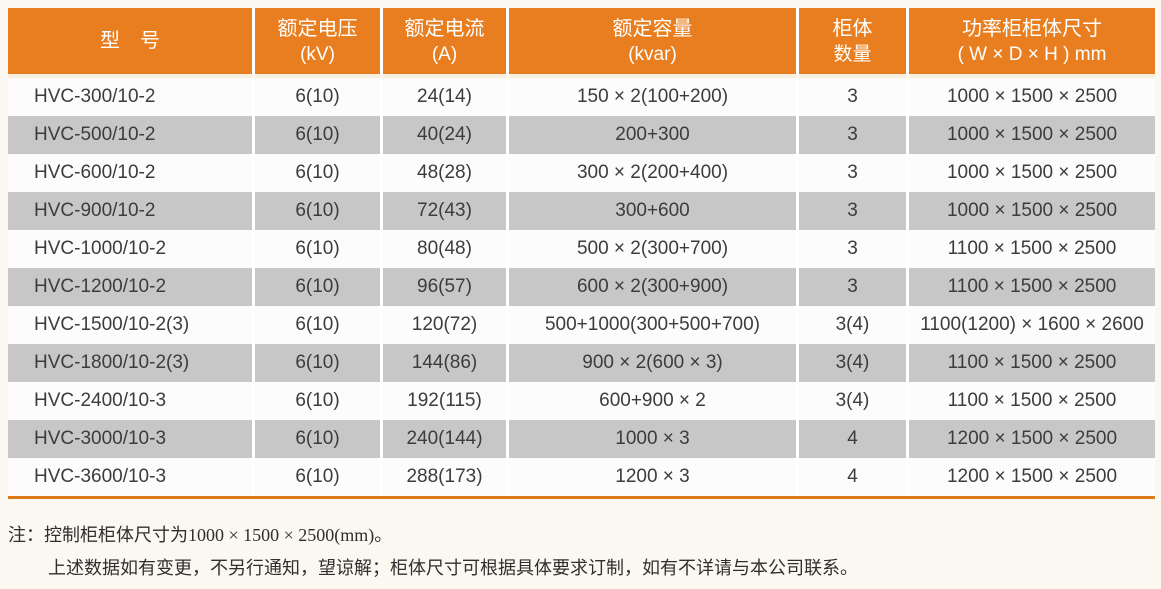 Image resolution: width=1161 pixels, height=589 pixels. Describe the element at coordinates (131, 477) in the screenshot. I see `model-cell: HVC-3600/10-3` at that location.